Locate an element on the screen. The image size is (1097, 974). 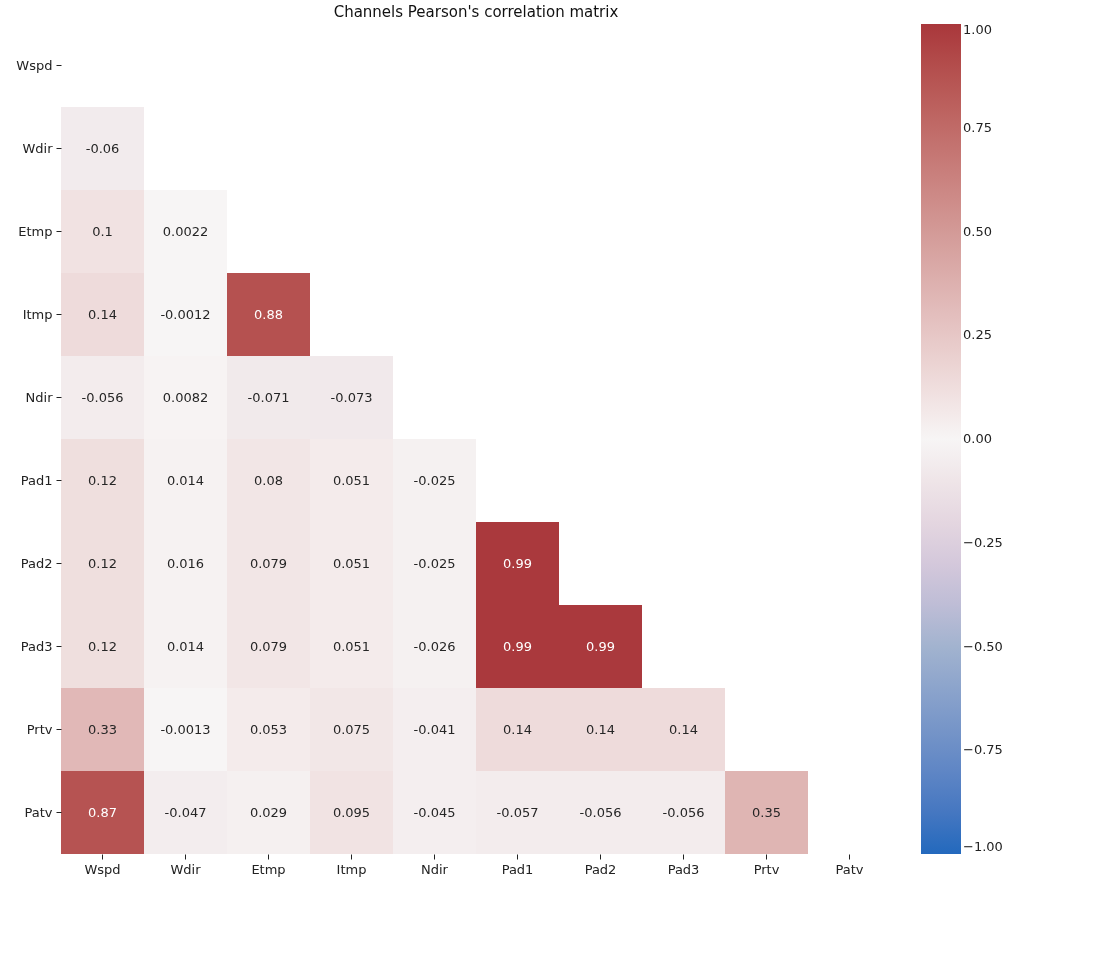
data-label: -0.071 is located at coordinates (268, 397).